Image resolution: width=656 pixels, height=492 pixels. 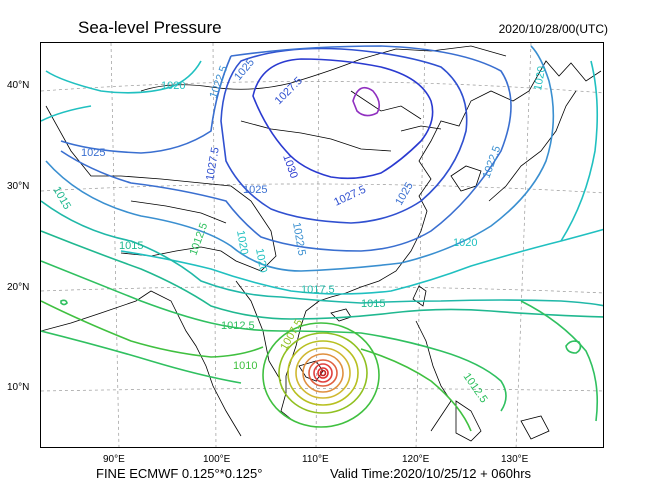 What do you see at coordinates (150, 27) in the screenshot?
I see `map-title: Sea-level Pressure` at bounding box center [150, 27].